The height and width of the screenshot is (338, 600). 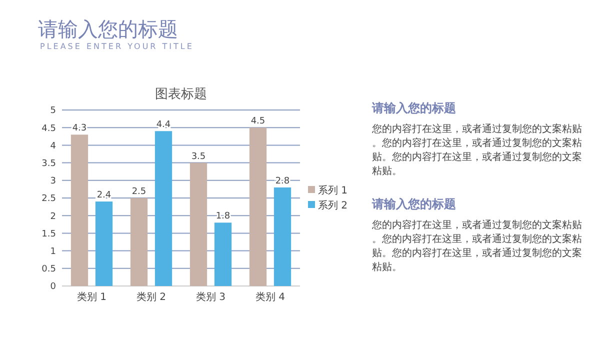 I want to click on y-tick-label: 2, so click(x=53, y=217).